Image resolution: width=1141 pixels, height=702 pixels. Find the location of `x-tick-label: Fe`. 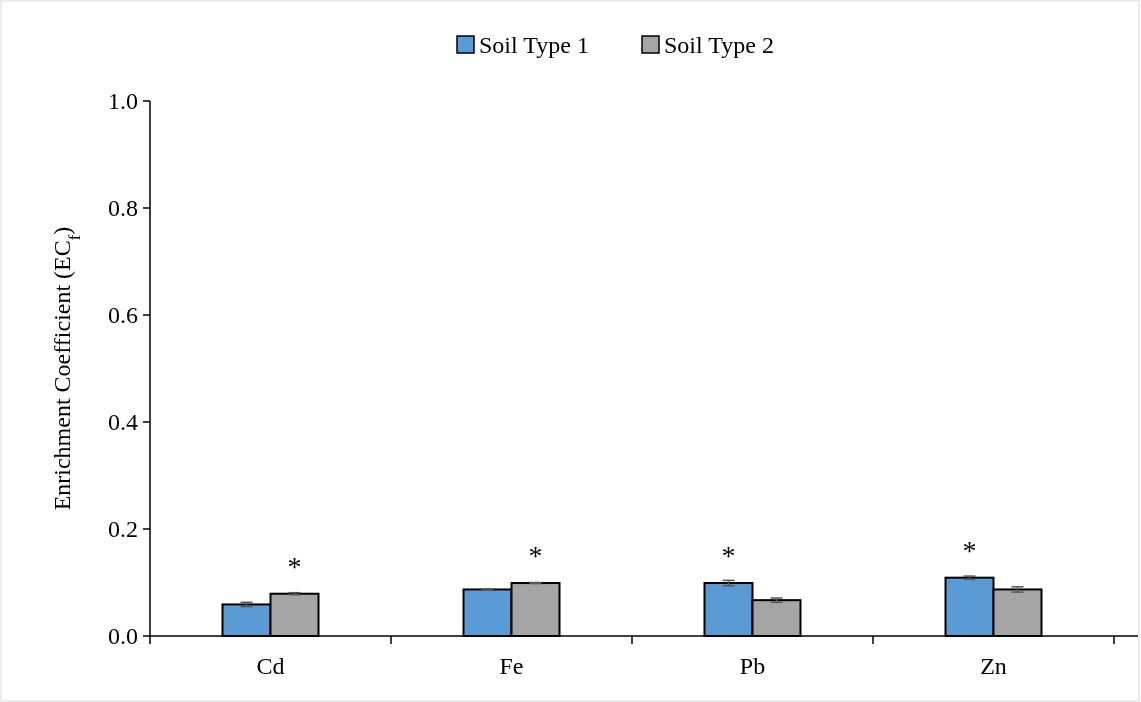

x-tick-label: Fe is located at coordinates (511, 666).